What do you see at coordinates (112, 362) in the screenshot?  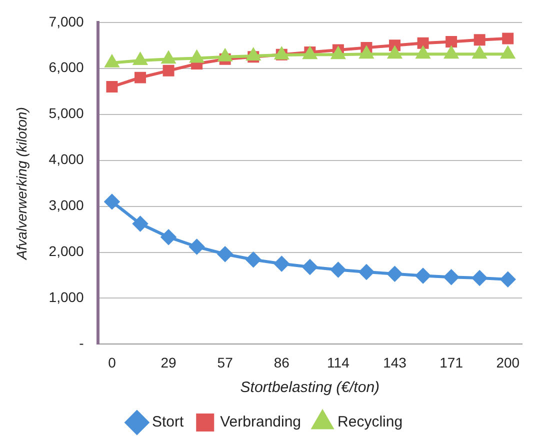 I see `x-tick-label: 0` at bounding box center [112, 362].